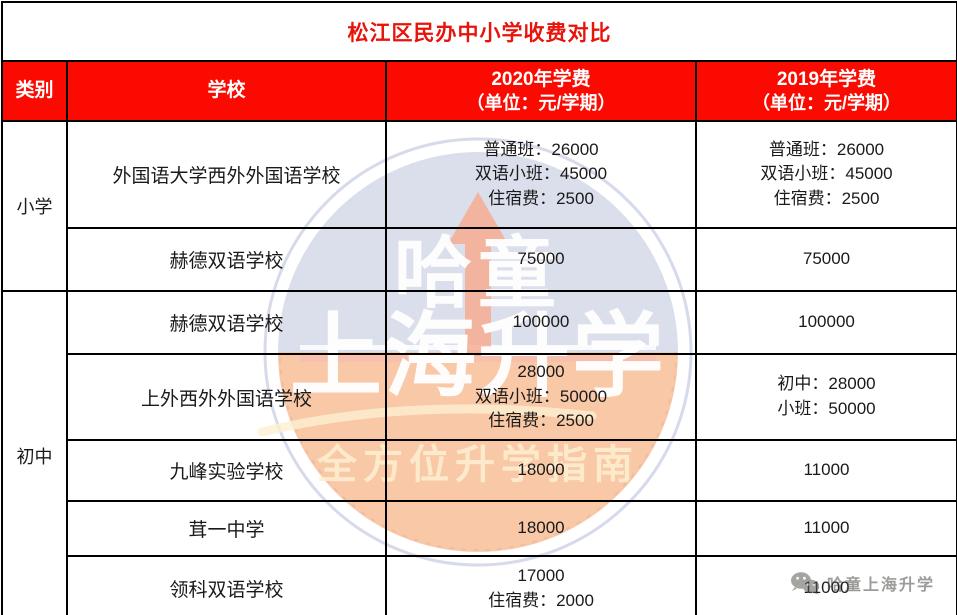 This screenshot has width=957, height=615. Describe the element at coordinates (34, 206) in the screenshot. I see `category-cell-primary: 小学` at that location.